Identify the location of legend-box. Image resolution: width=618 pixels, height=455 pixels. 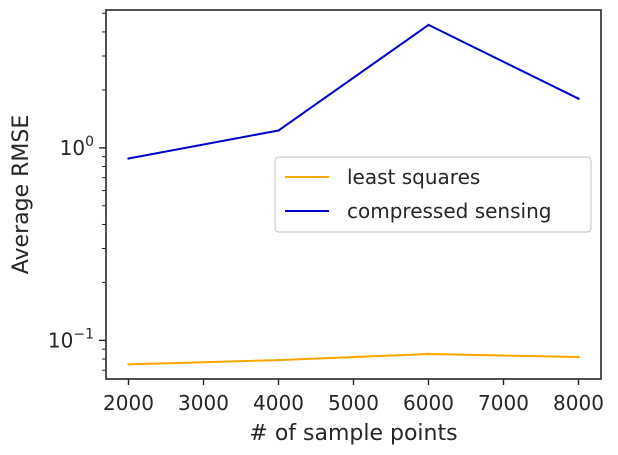
(433, 194).